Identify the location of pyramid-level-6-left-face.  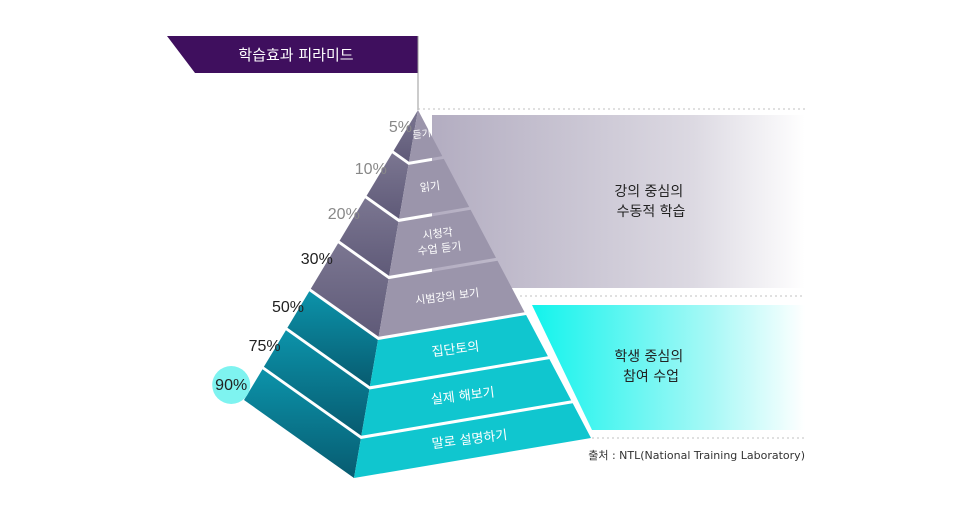
(316, 383).